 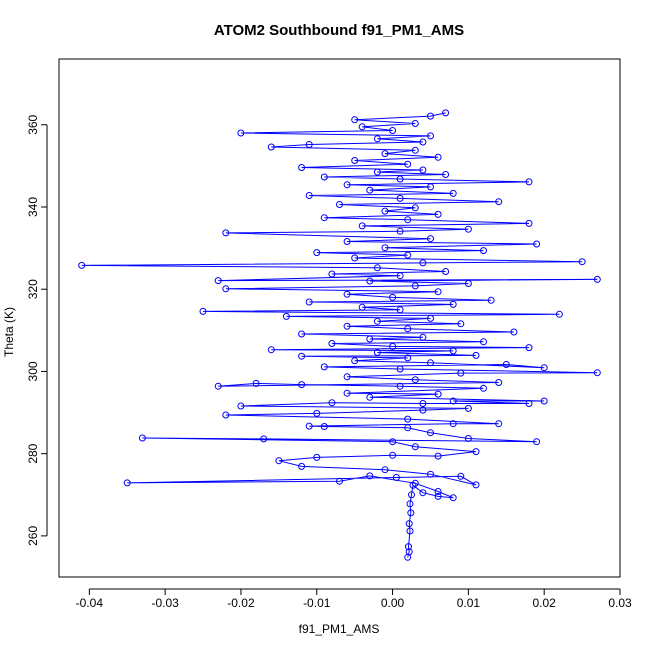 I want to click on y-tick-label: 360, so click(x=33, y=124).